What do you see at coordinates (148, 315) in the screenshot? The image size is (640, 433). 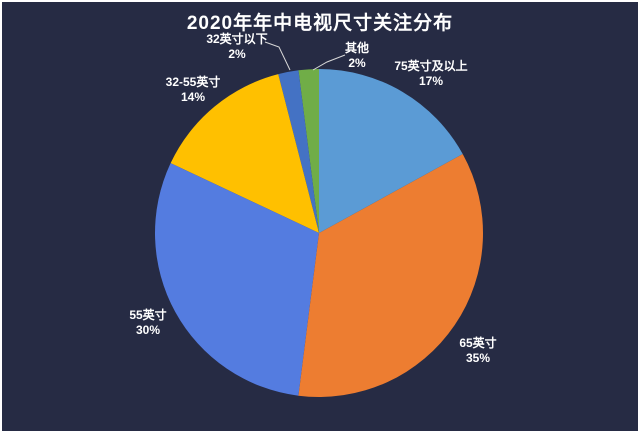 I see `slice-label-text: 55英寸` at bounding box center [148, 315].